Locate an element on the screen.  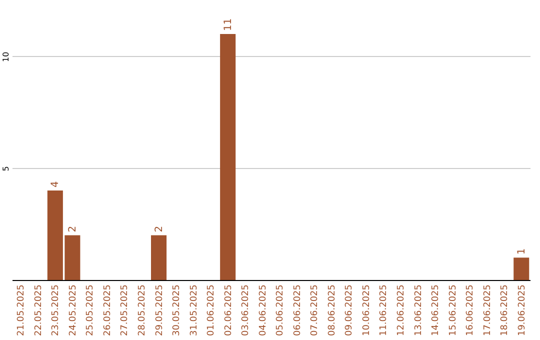
x-tick-label: 15.06.2025 is located at coordinates (453, 310).